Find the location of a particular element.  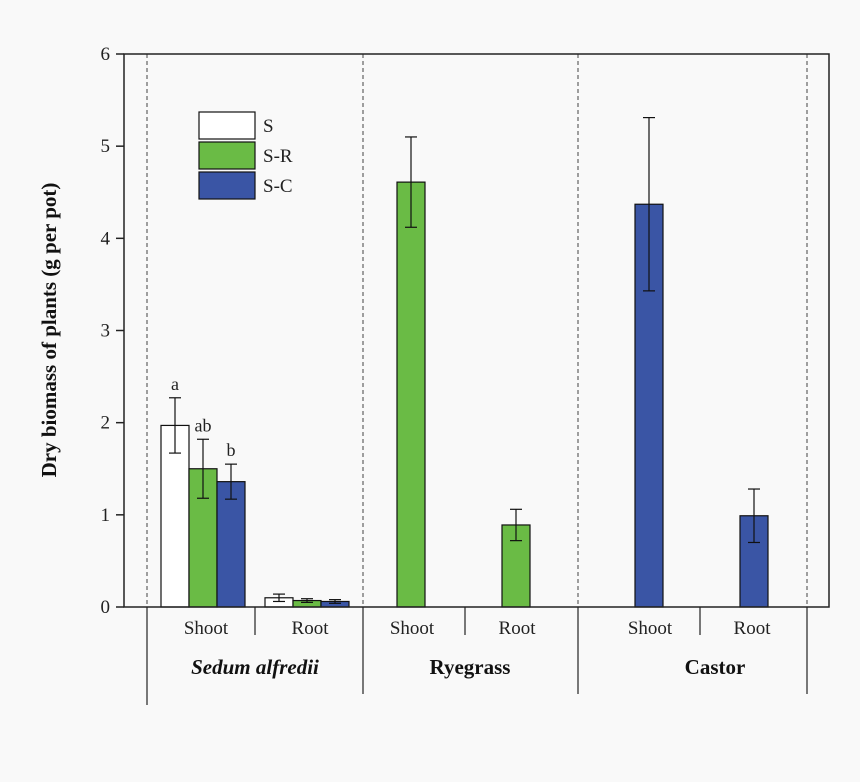

legend: S S-R S-C is located at coordinates (245, 155).